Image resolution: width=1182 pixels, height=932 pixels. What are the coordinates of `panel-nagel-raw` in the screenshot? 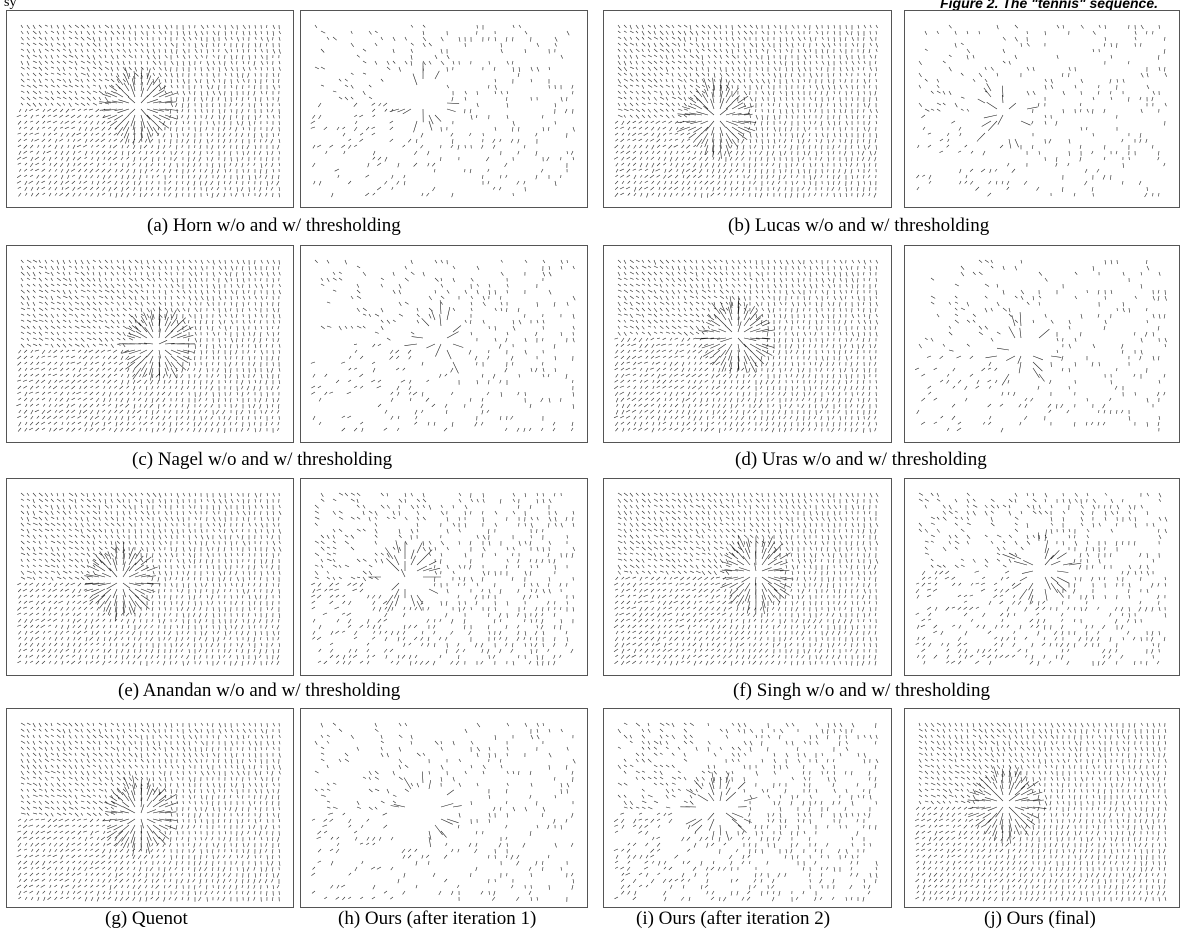 It's located at (150, 344).